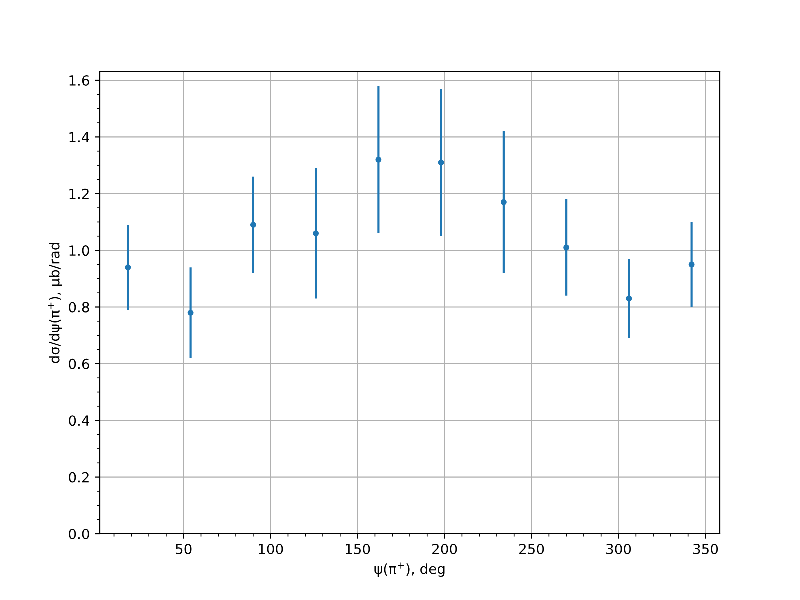  Describe the element at coordinates (80, 137) in the screenshot. I see `y-tick-label: 1.4` at that location.